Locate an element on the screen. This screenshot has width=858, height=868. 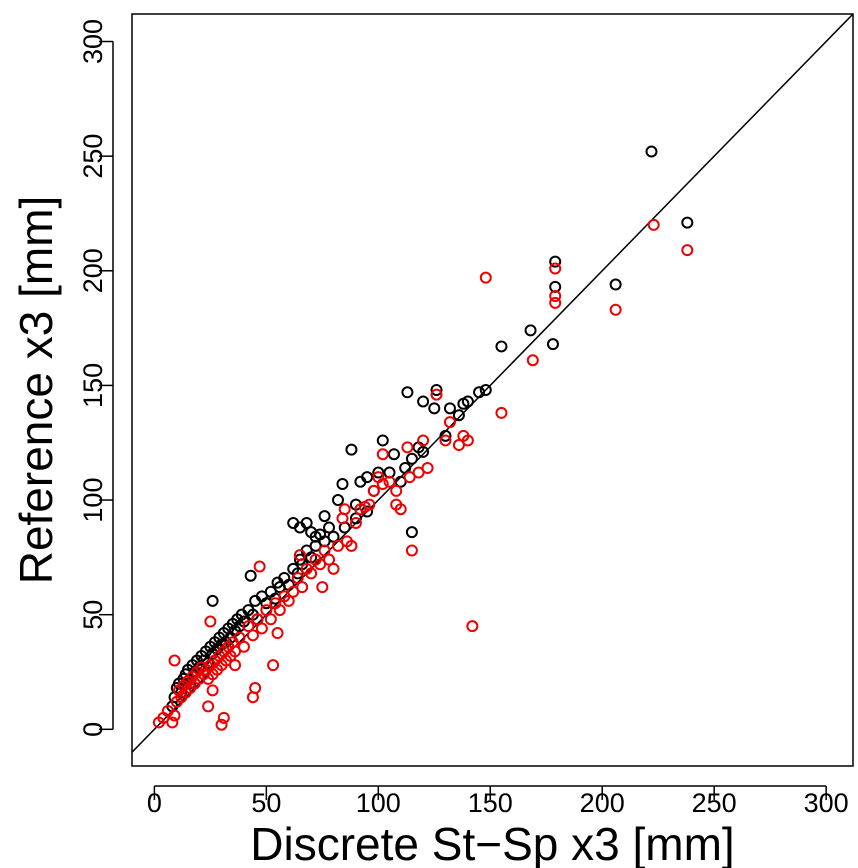
x-tick-label: 250 is located at coordinates (714, 803).